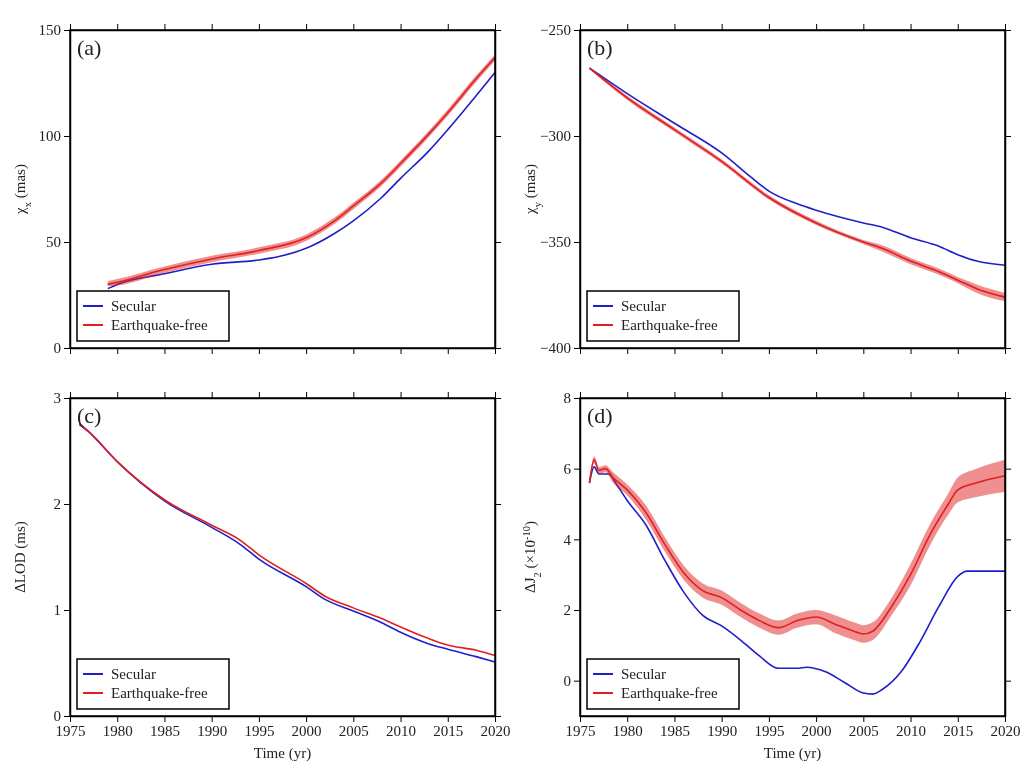  I want to click on annotation: (c), so click(89, 415).